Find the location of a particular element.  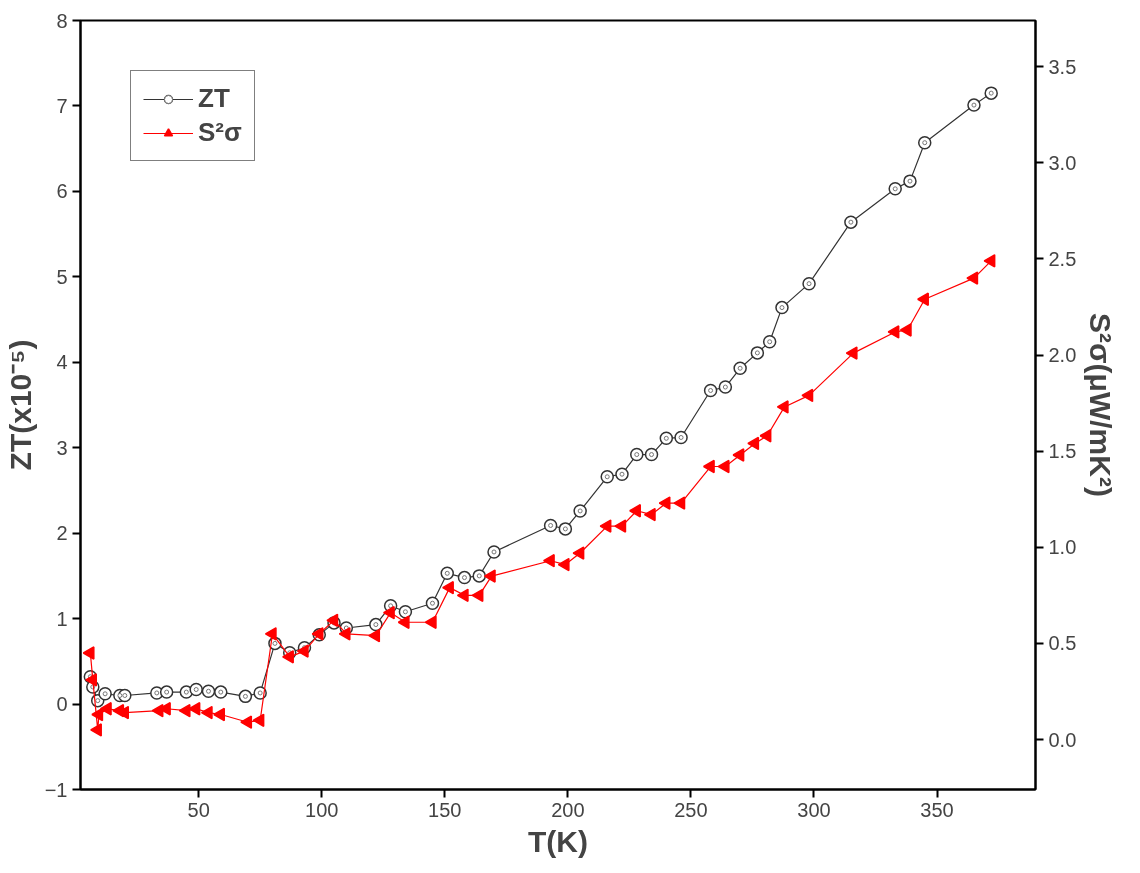

y-tick-label: 6 is located at coordinates (62, 191).